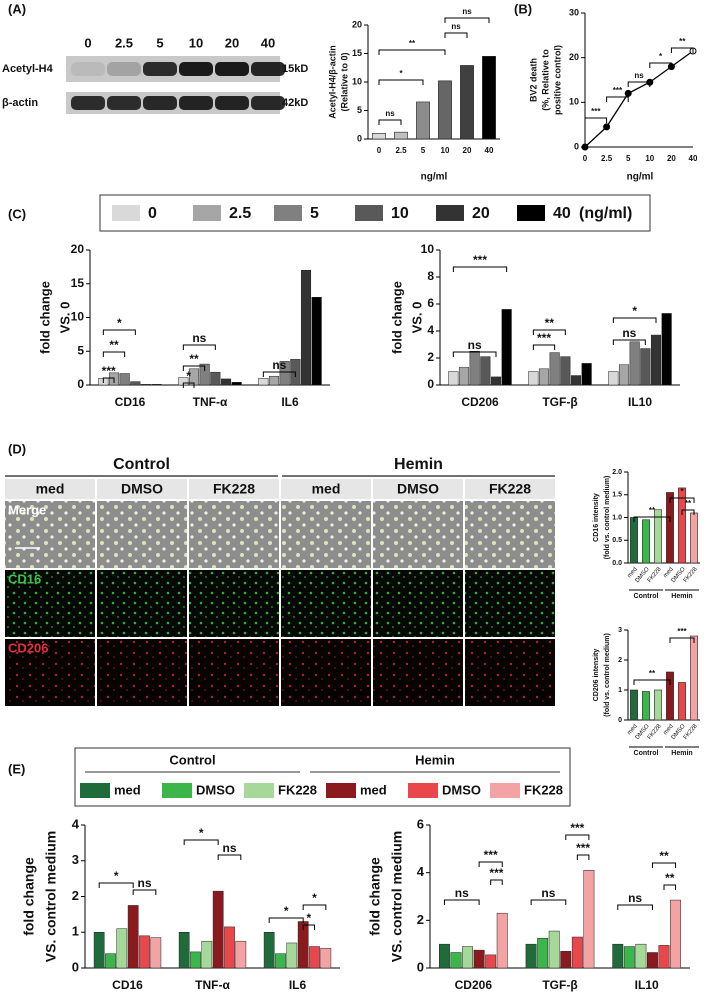  Describe the element at coordinates (212, 985) in the screenshot. I see `x-tick-label: TNF-α` at that location.